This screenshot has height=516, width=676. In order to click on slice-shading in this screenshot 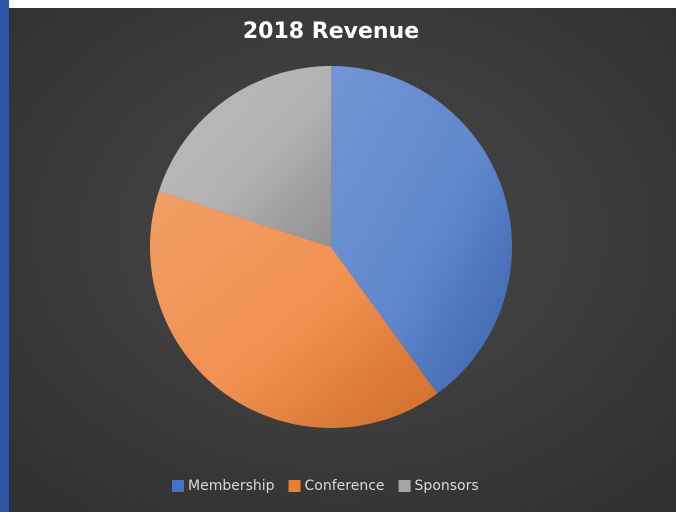, I will do `click(244, 156)`.